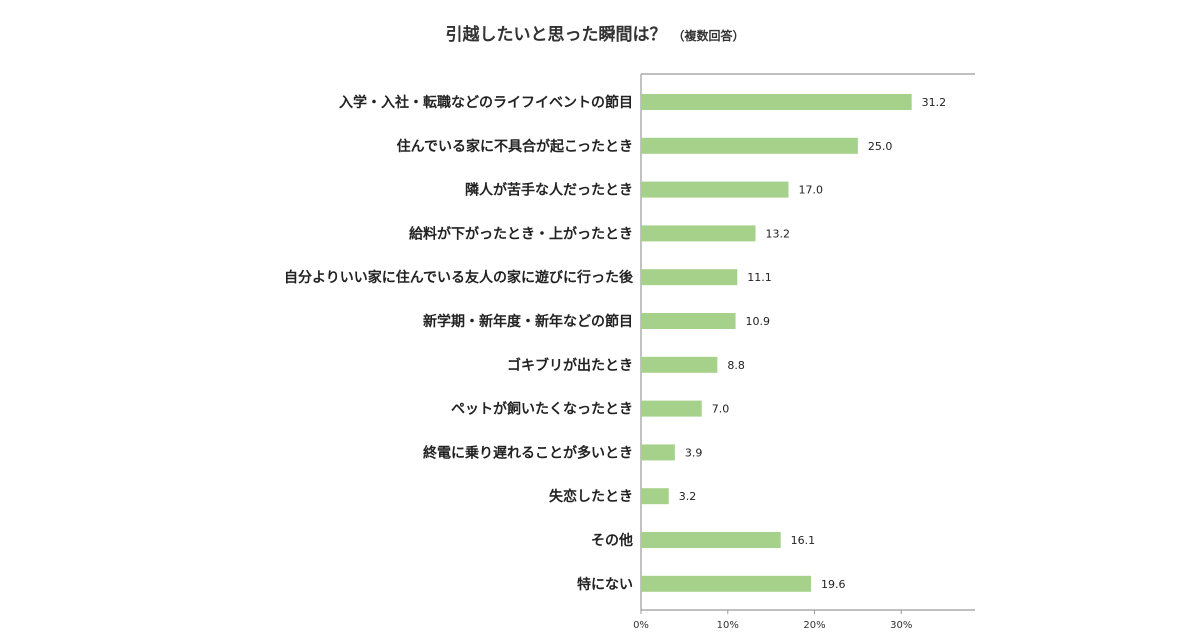  I want to click on x-tick-label: 10%, so click(728, 625).